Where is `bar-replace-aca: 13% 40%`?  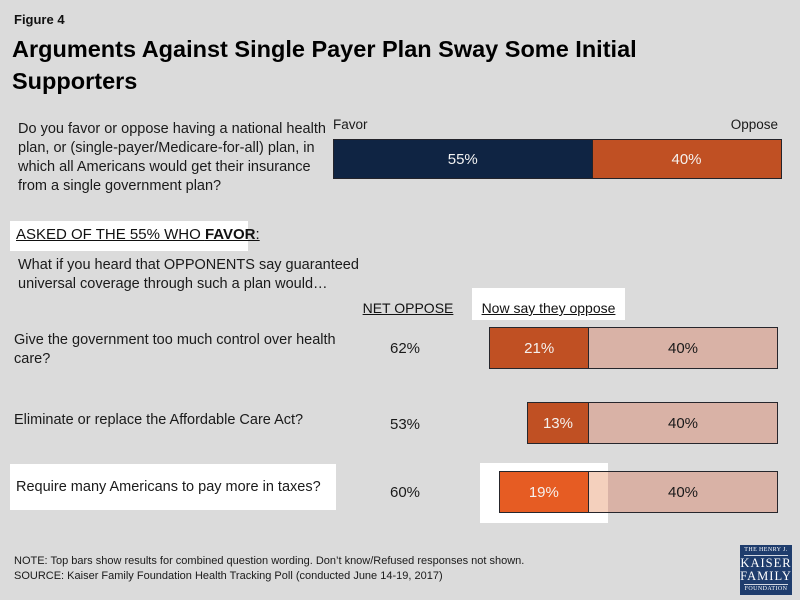
bar-replace-aca: 13% 40% is located at coordinates (652, 423).